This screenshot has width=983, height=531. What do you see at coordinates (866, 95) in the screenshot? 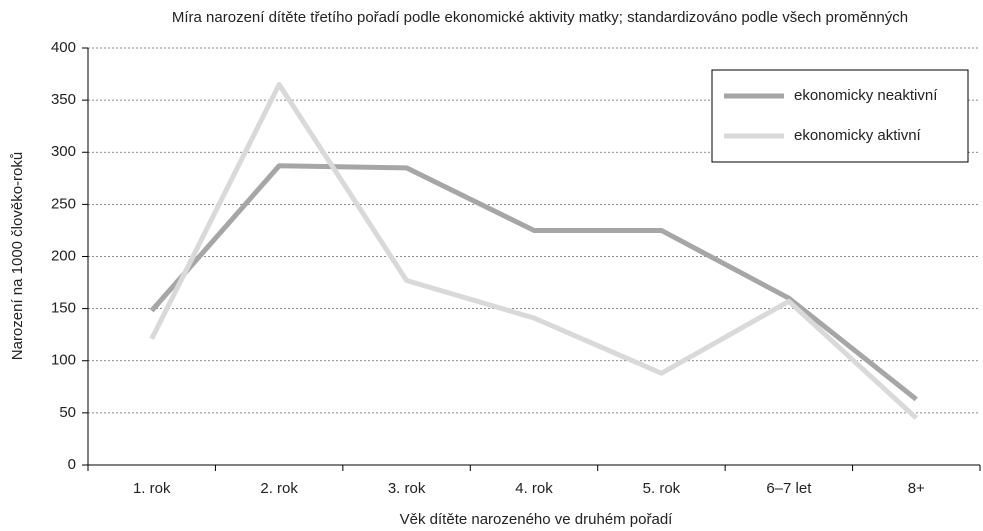
I see `legend-label: ekonomicky neaktivní` at bounding box center [866, 95].